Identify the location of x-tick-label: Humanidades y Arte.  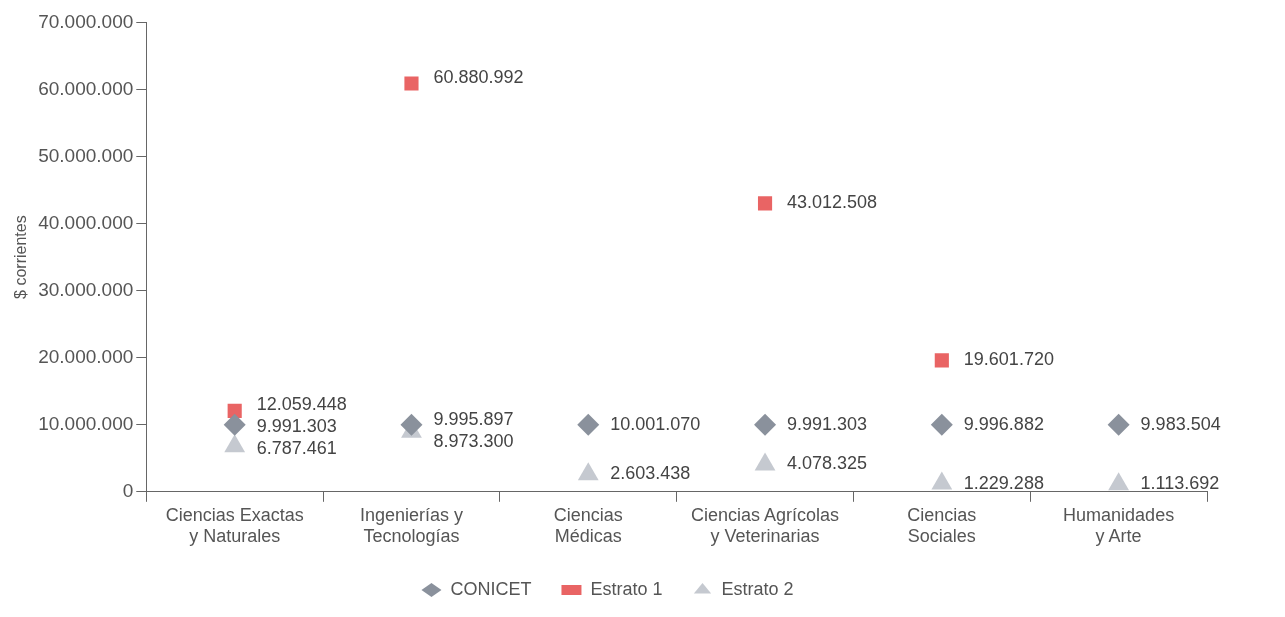
(1119, 525).